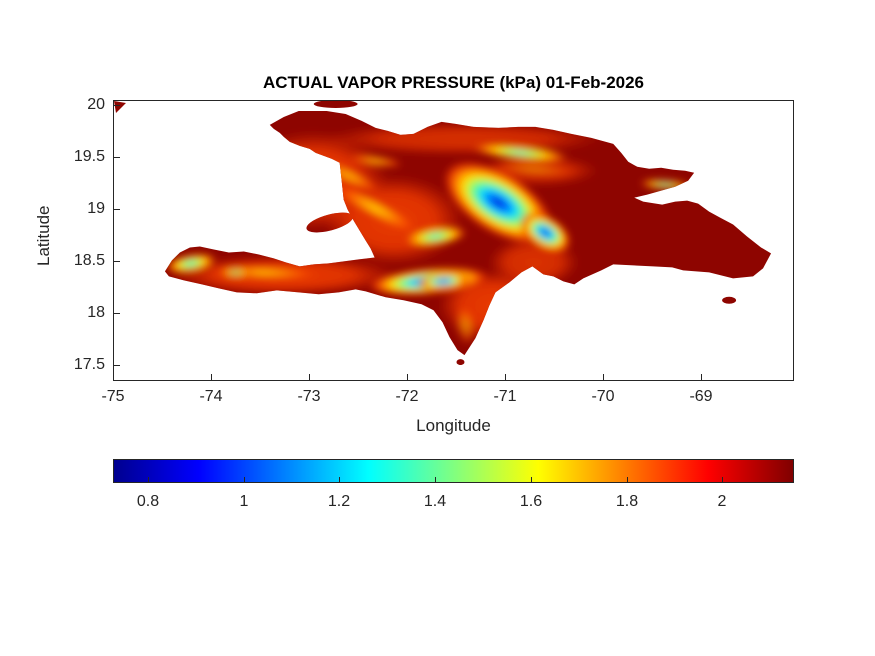  What do you see at coordinates (96, 312) in the screenshot?
I see `y-tick-label: 18` at bounding box center [96, 312].